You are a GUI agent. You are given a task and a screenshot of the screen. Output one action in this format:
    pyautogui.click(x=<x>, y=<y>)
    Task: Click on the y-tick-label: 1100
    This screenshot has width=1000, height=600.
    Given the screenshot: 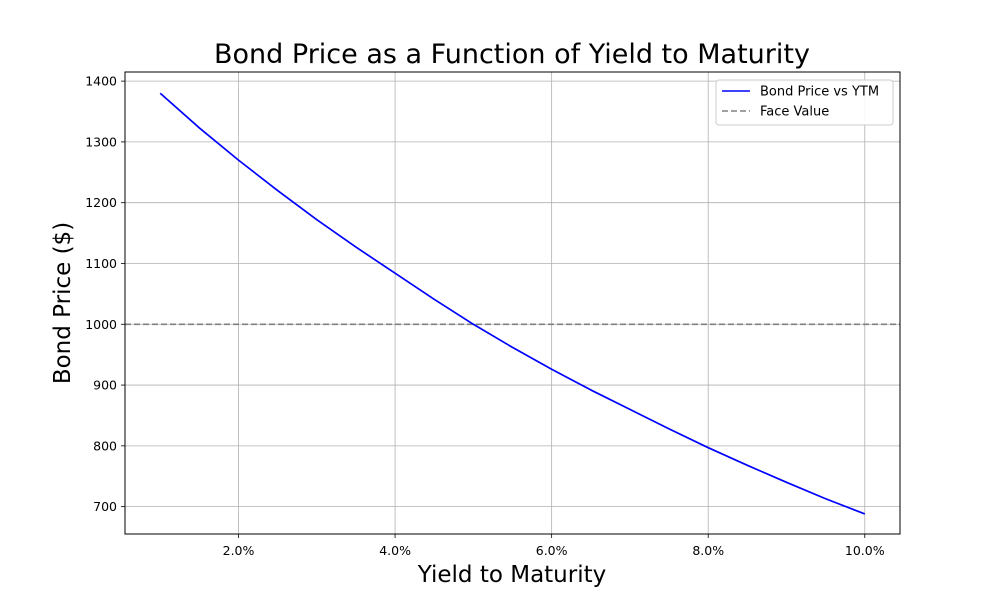 What is the action you would take?
    pyautogui.click(x=101, y=263)
    